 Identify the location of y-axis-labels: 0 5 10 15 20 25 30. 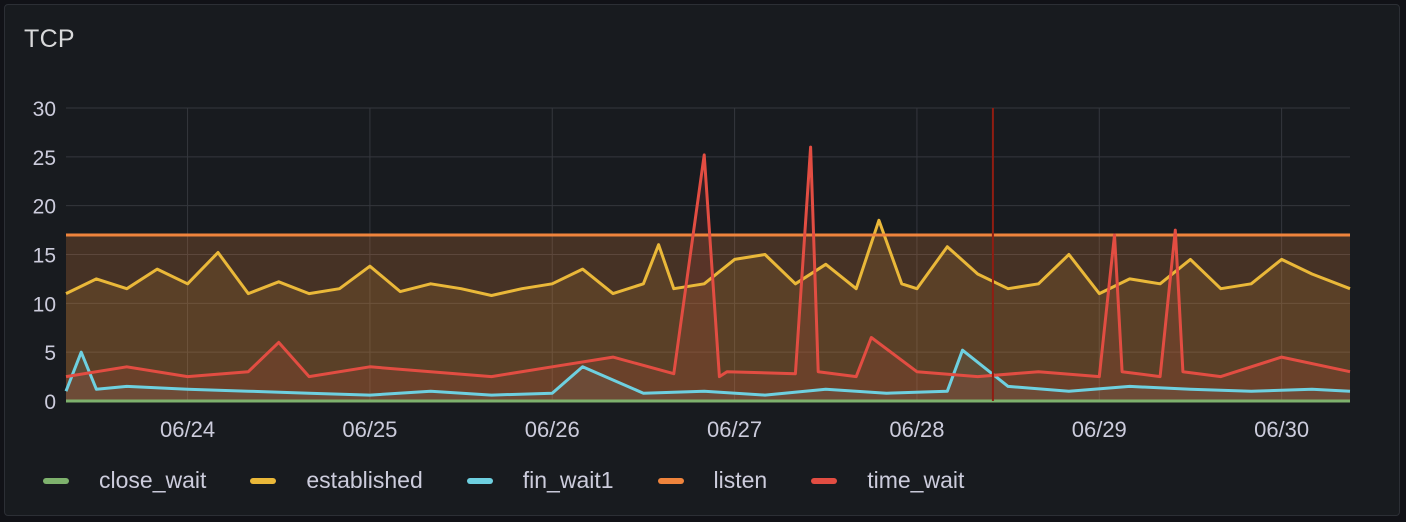
(44, 256).